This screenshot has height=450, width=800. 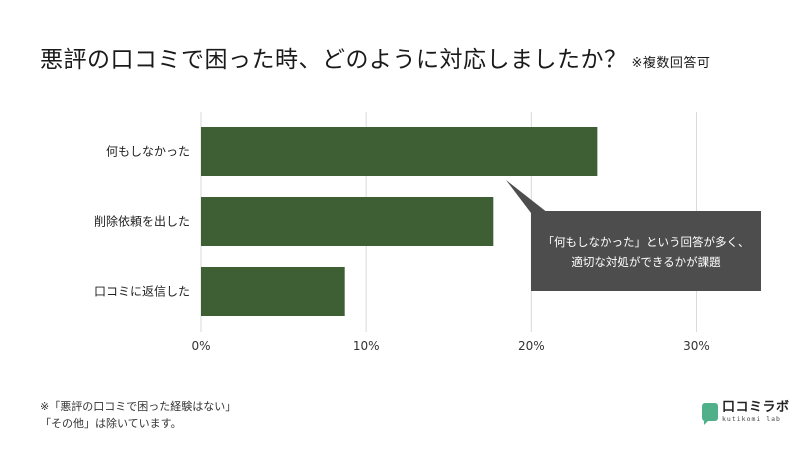 What do you see at coordinates (531, 346) in the screenshot?
I see `x-tick-label: 20%` at bounding box center [531, 346].